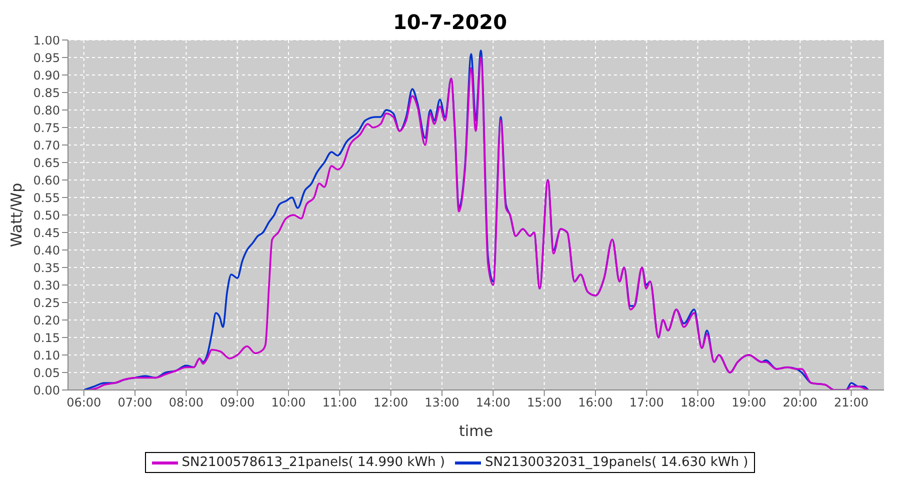 This screenshot has width=900, height=500. What do you see at coordinates (46, 267) in the screenshot?
I see `y-tick-label: 0.35` at bounding box center [46, 267].